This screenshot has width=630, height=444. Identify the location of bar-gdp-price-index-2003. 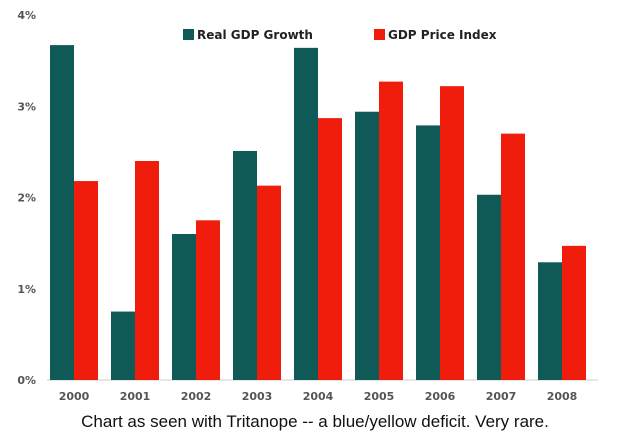
(269, 282).